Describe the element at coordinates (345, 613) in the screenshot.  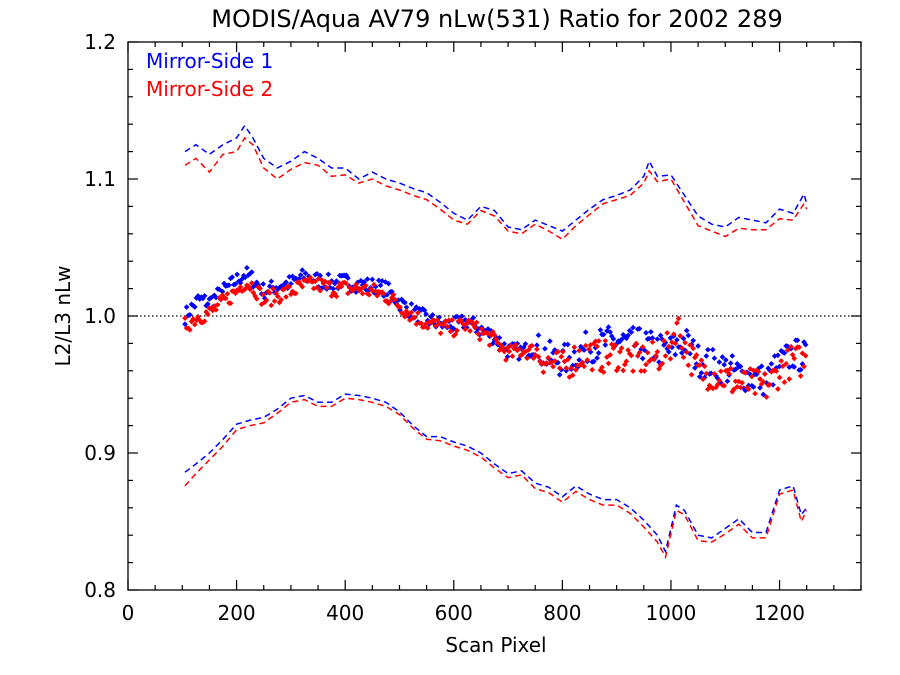
I see `x-tick-label: 400` at that location.